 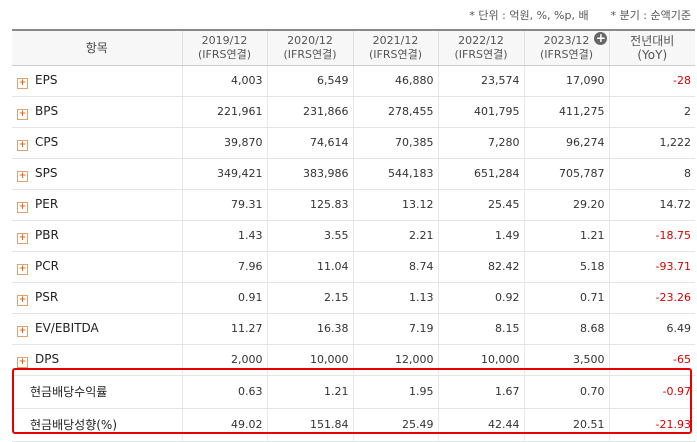 What do you see at coordinates (395, 143) in the screenshot?
I see `value-cell: 70,385` at bounding box center [395, 143].